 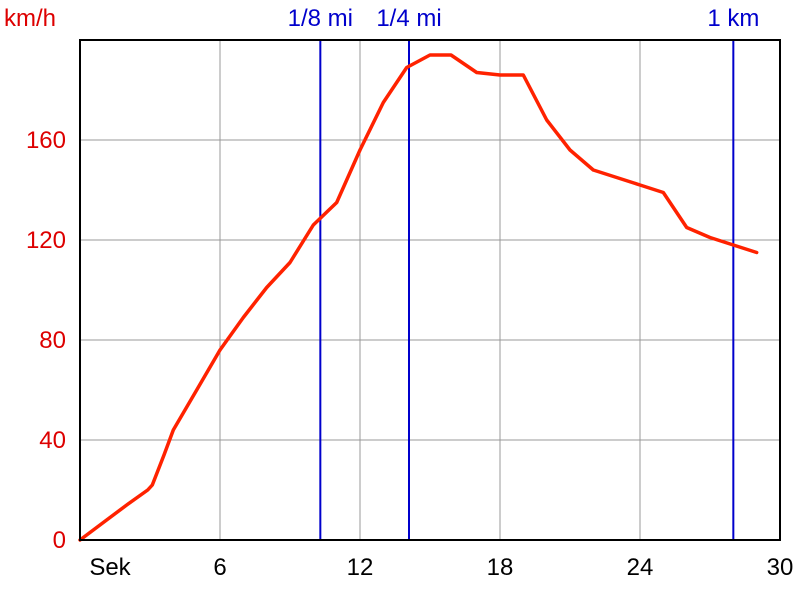 I want to click on marker-label: 1 km, so click(x=733, y=18).